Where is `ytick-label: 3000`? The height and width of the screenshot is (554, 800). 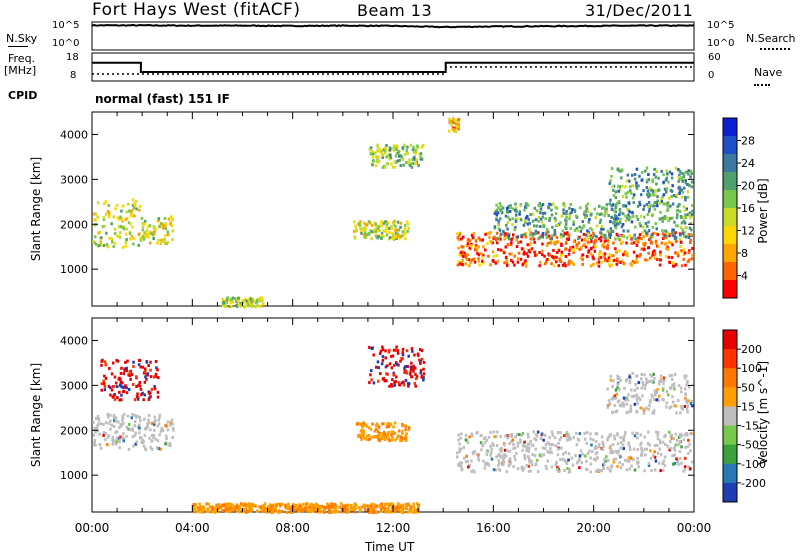
ytick-label: 3000 is located at coordinates (74, 385).